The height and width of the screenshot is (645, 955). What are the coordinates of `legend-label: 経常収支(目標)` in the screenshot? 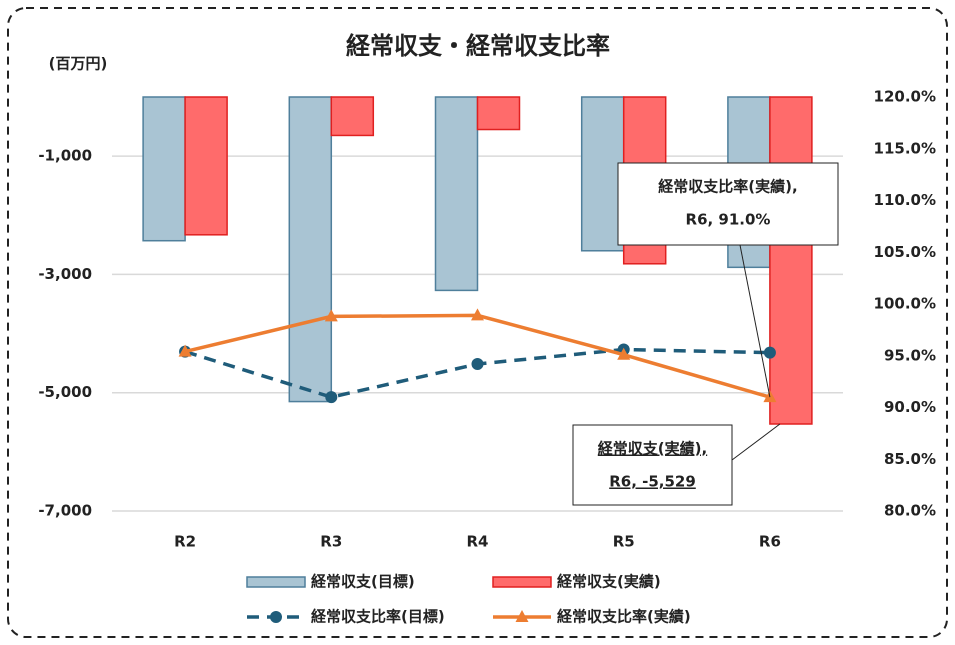 It's located at (363, 582).